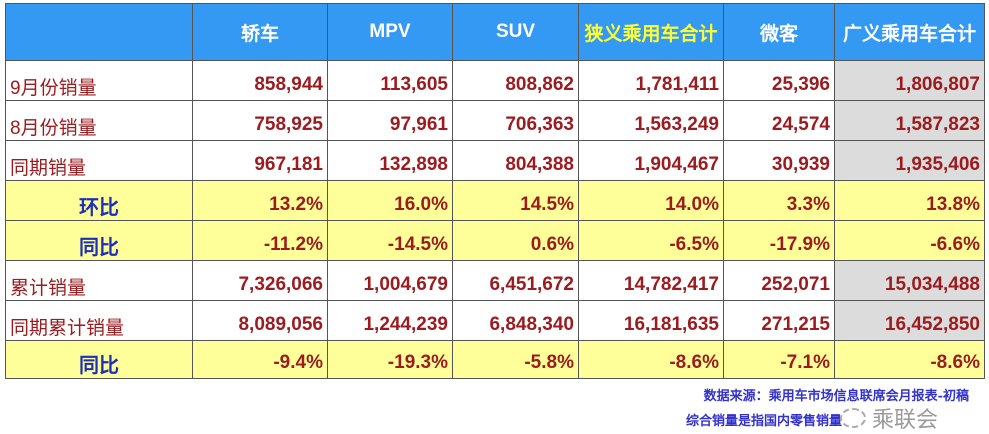 The width and height of the screenshot is (989, 434). I want to click on cell: 808,862, so click(515, 80).